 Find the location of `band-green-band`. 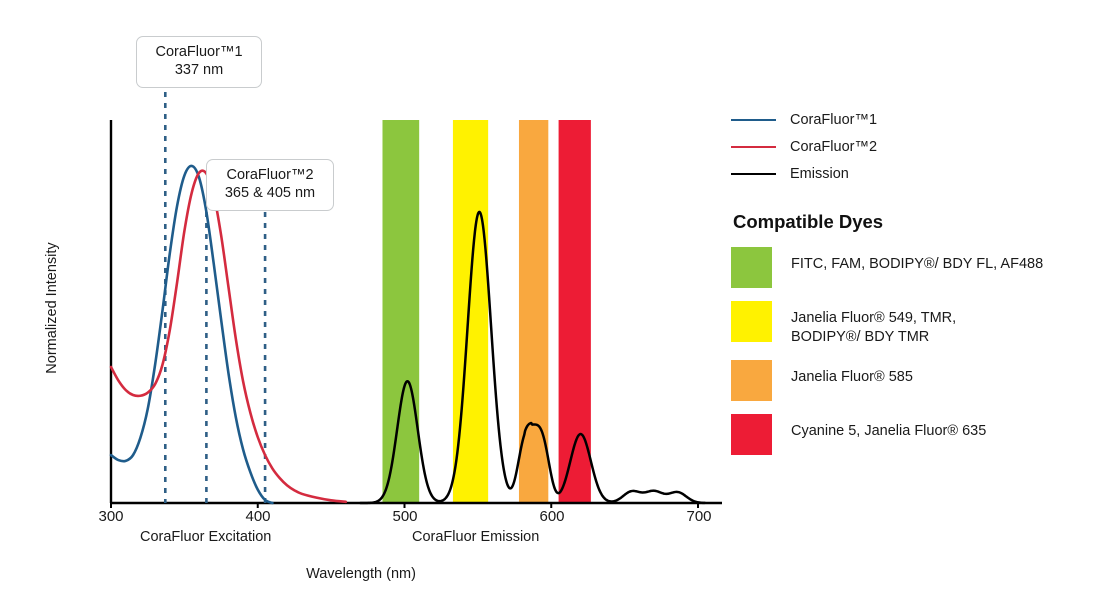

band-green-band is located at coordinates (401, 311).